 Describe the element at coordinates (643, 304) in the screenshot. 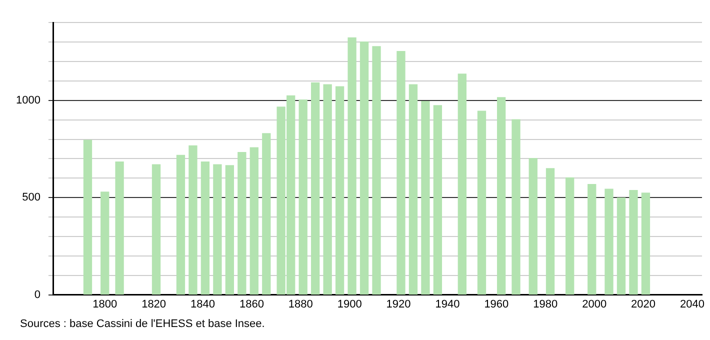

I see `x-tick-label: 2020` at that location.